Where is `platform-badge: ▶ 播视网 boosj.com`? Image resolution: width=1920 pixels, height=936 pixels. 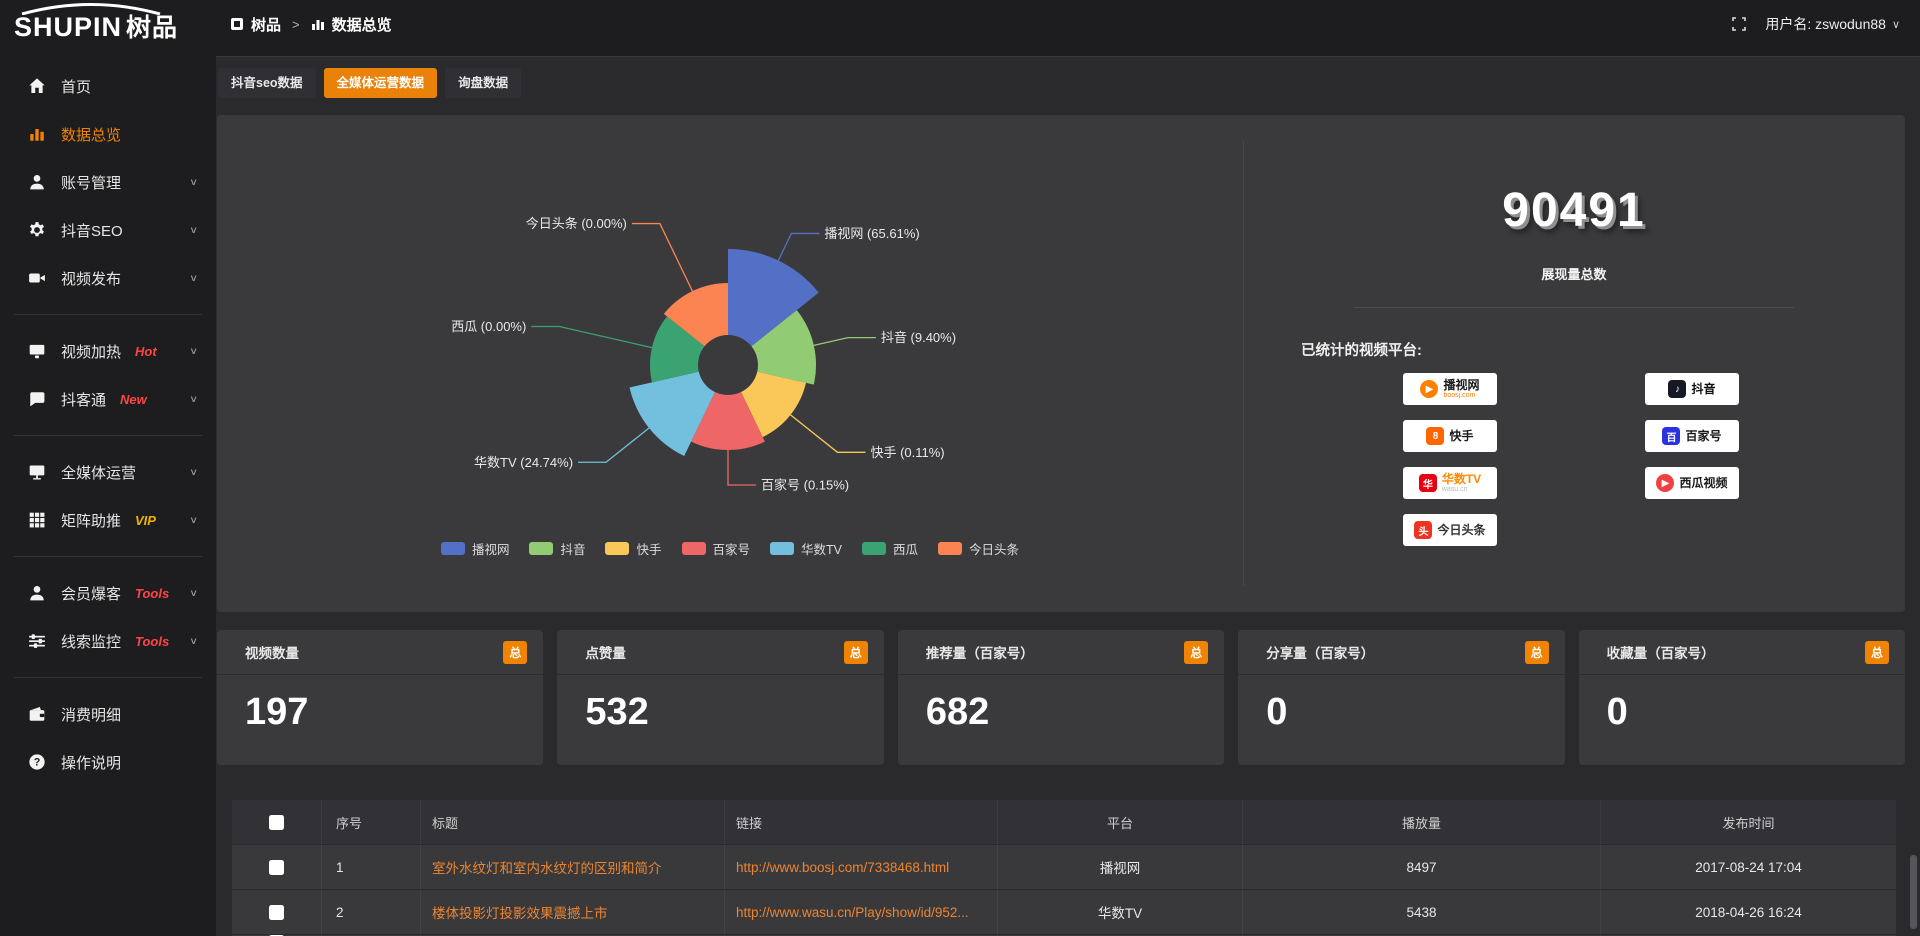 platform-badge: ▶ 播视网 boosj.com is located at coordinates (1450, 389).